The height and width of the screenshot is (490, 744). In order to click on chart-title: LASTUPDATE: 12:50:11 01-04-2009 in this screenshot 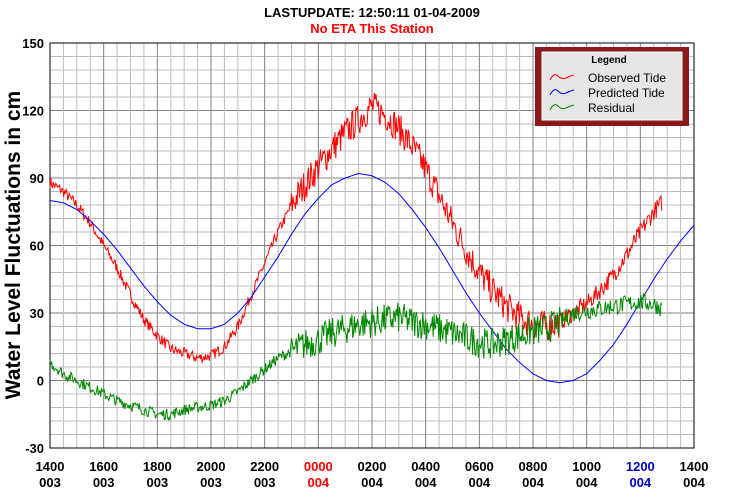, I will do `click(372, 12)`.